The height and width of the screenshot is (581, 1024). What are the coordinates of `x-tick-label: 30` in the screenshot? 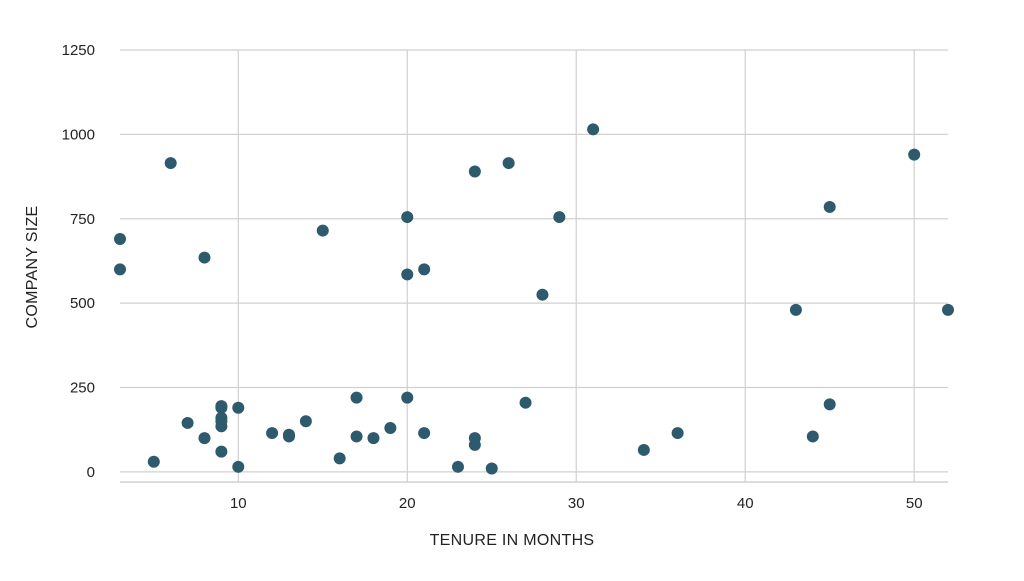 It's located at (576, 503).